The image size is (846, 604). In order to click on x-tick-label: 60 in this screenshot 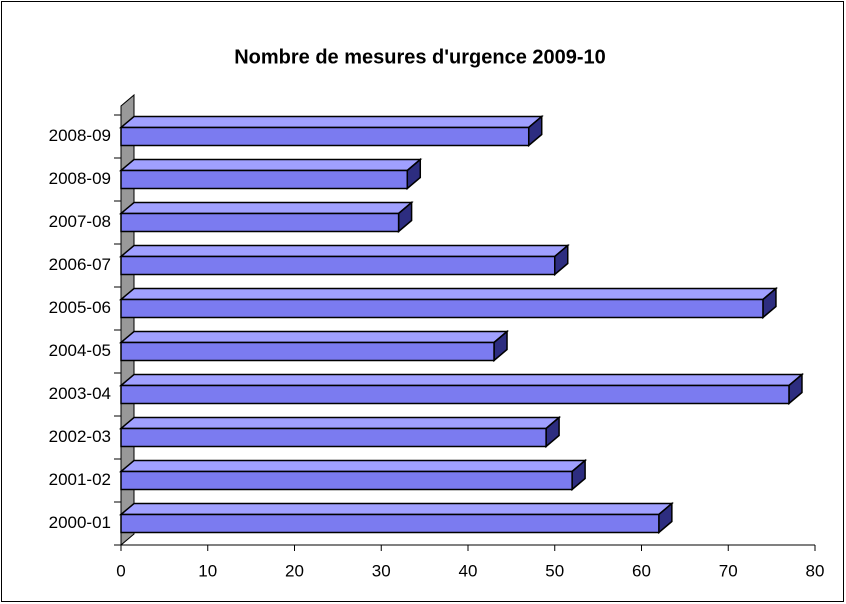, I will do `click(641, 570)`.